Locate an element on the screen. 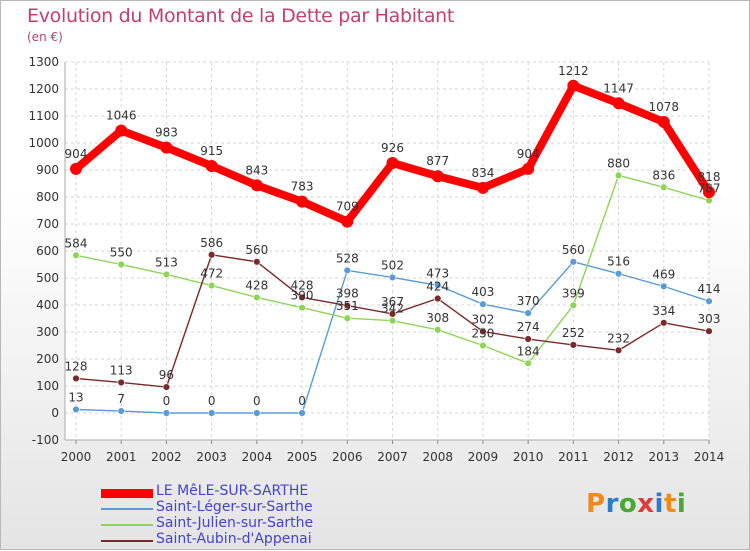  y-tick-label: 400 is located at coordinates (47, 305).